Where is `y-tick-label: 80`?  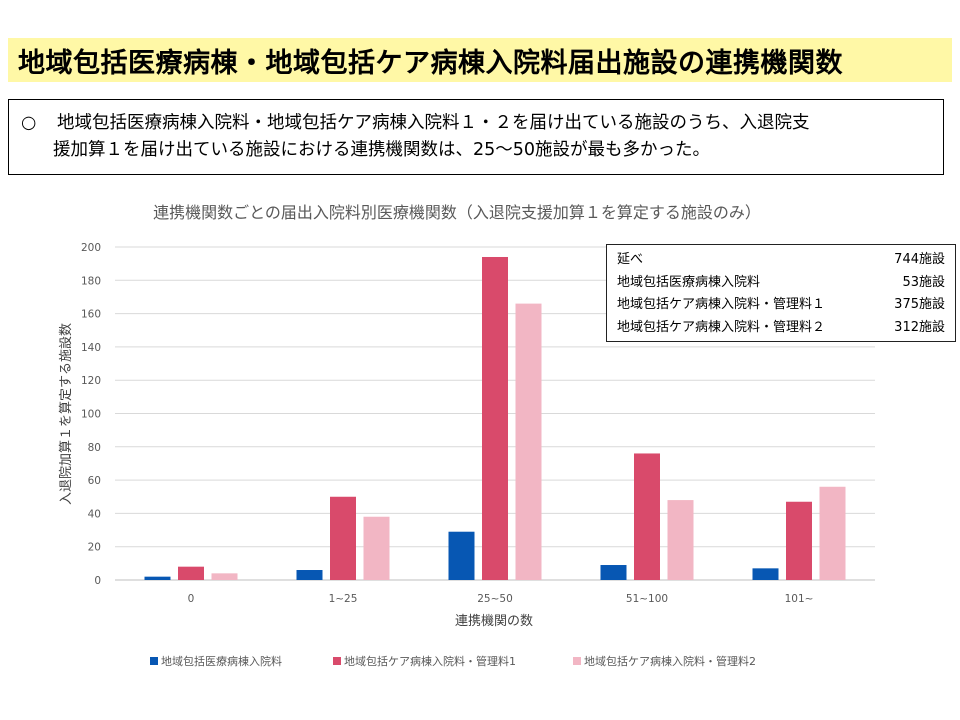 y-tick-label: 80 is located at coordinates (94, 448).